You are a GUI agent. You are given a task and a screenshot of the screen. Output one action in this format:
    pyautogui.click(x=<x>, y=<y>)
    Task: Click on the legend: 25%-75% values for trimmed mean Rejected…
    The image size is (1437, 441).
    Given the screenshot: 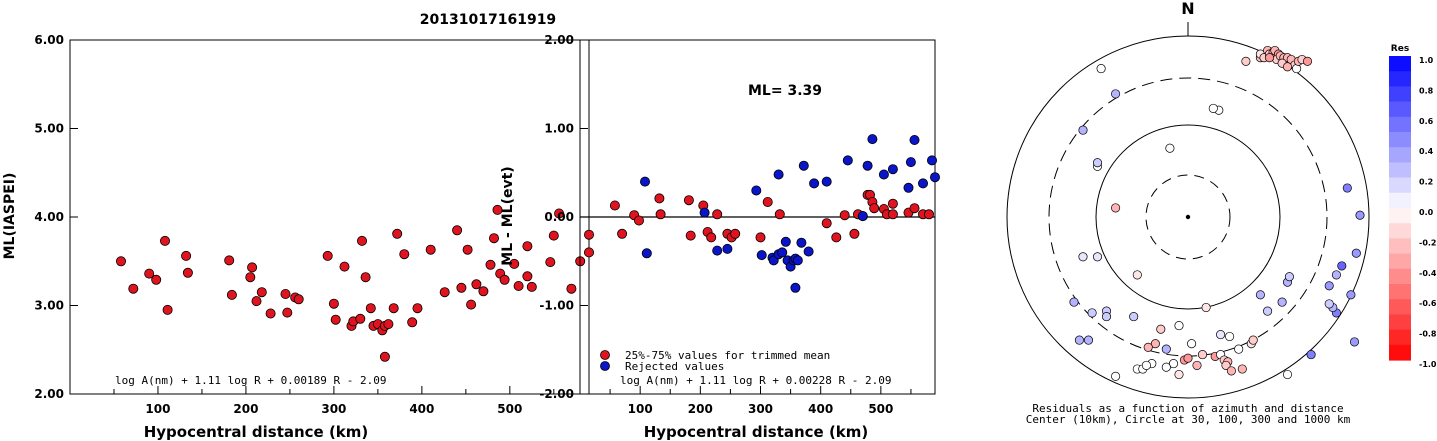 What is the action you would take?
    pyautogui.click(x=715, y=361)
    